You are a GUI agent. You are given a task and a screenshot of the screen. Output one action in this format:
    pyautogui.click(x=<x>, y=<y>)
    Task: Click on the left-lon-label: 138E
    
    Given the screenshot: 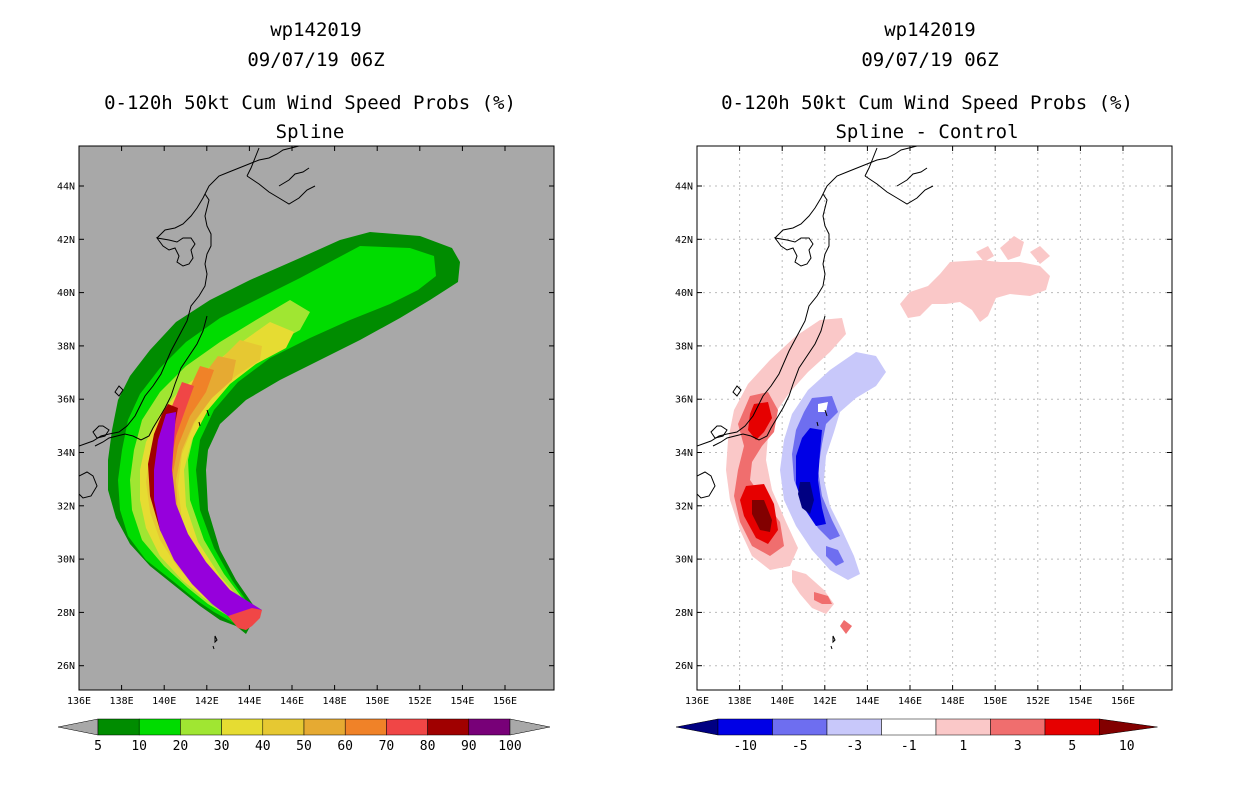 What is the action you would take?
    pyautogui.click(x=122, y=701)
    